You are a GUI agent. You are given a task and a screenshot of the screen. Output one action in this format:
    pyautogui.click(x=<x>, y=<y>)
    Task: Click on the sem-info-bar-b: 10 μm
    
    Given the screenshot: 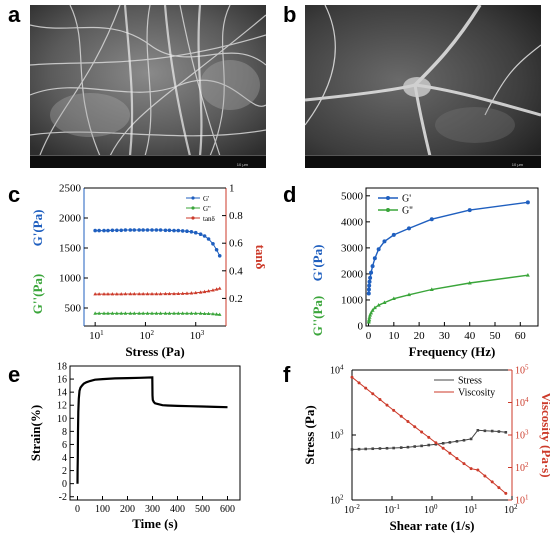 What is the action you would take?
    pyautogui.click(x=423, y=161)
    